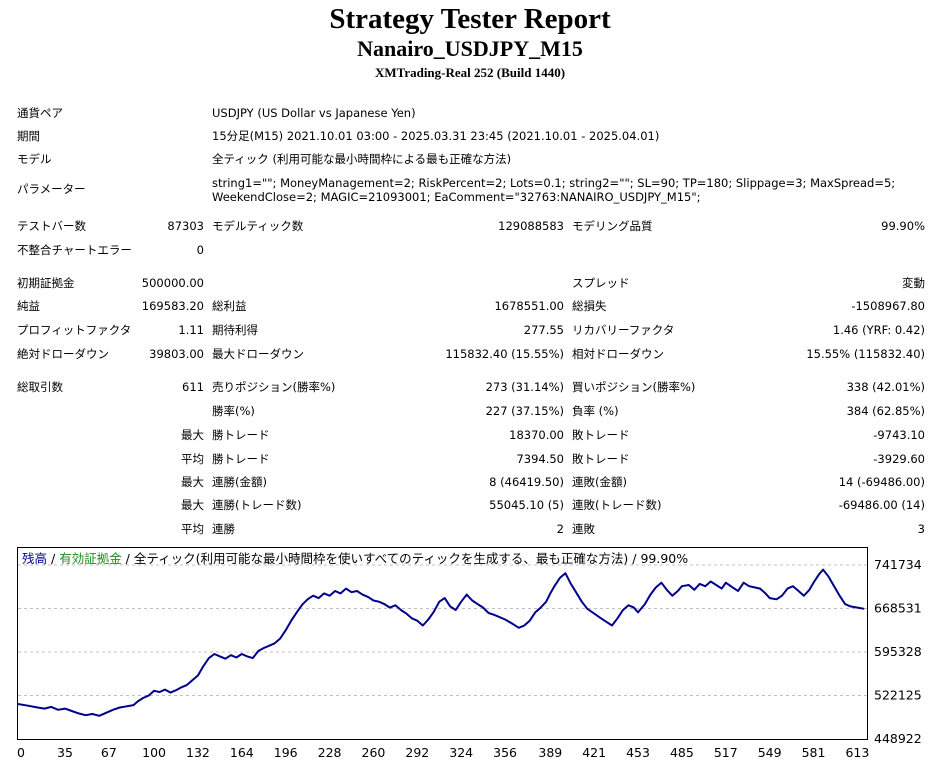 The height and width of the screenshot is (761, 940). I want to click on total-trades-value: 611, so click(193, 387).